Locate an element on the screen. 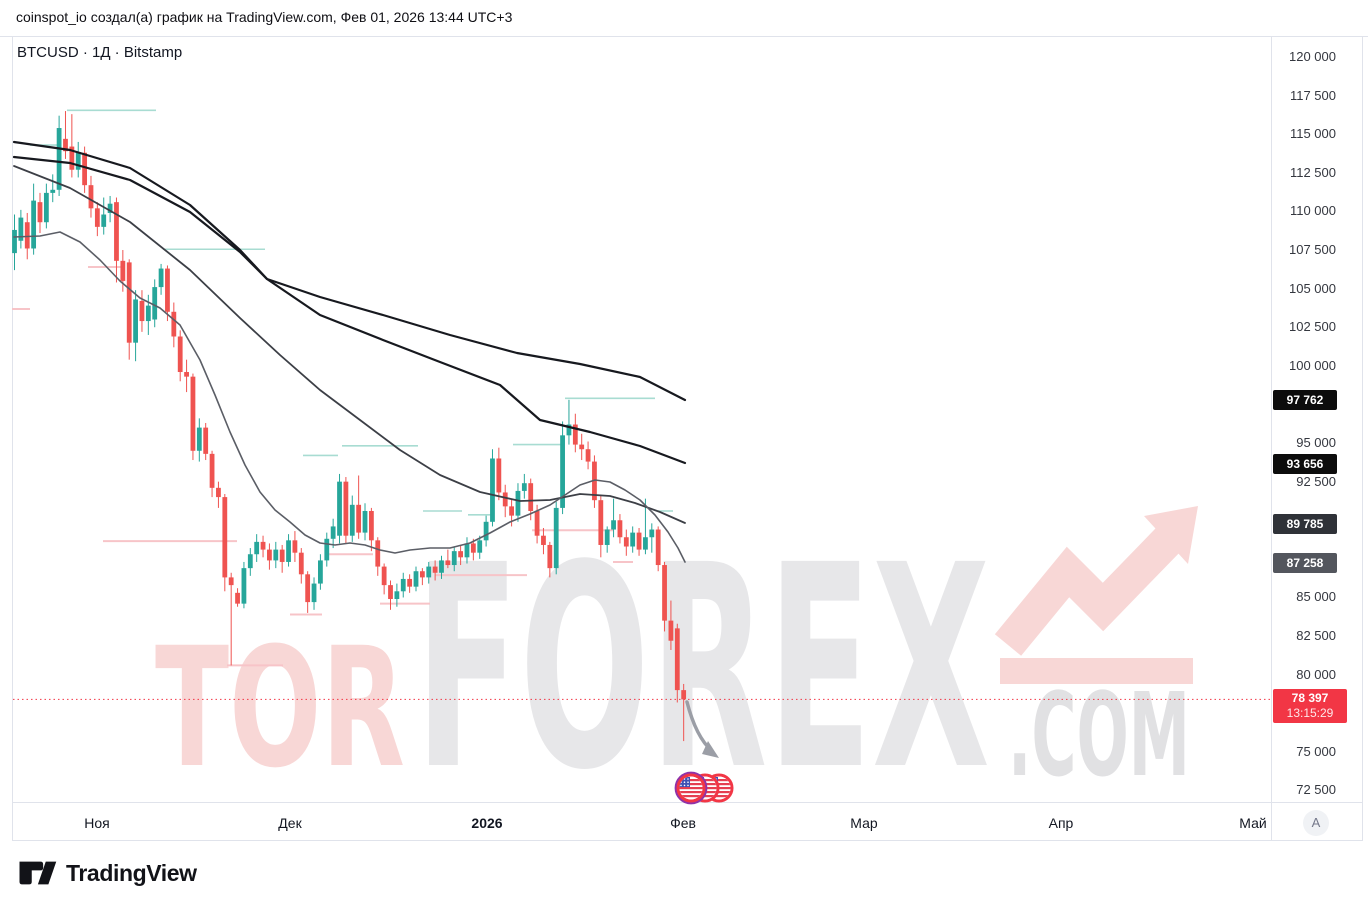 The image size is (1368, 916). y-axis-tick: 115 000 is located at coordinates (1312, 134).